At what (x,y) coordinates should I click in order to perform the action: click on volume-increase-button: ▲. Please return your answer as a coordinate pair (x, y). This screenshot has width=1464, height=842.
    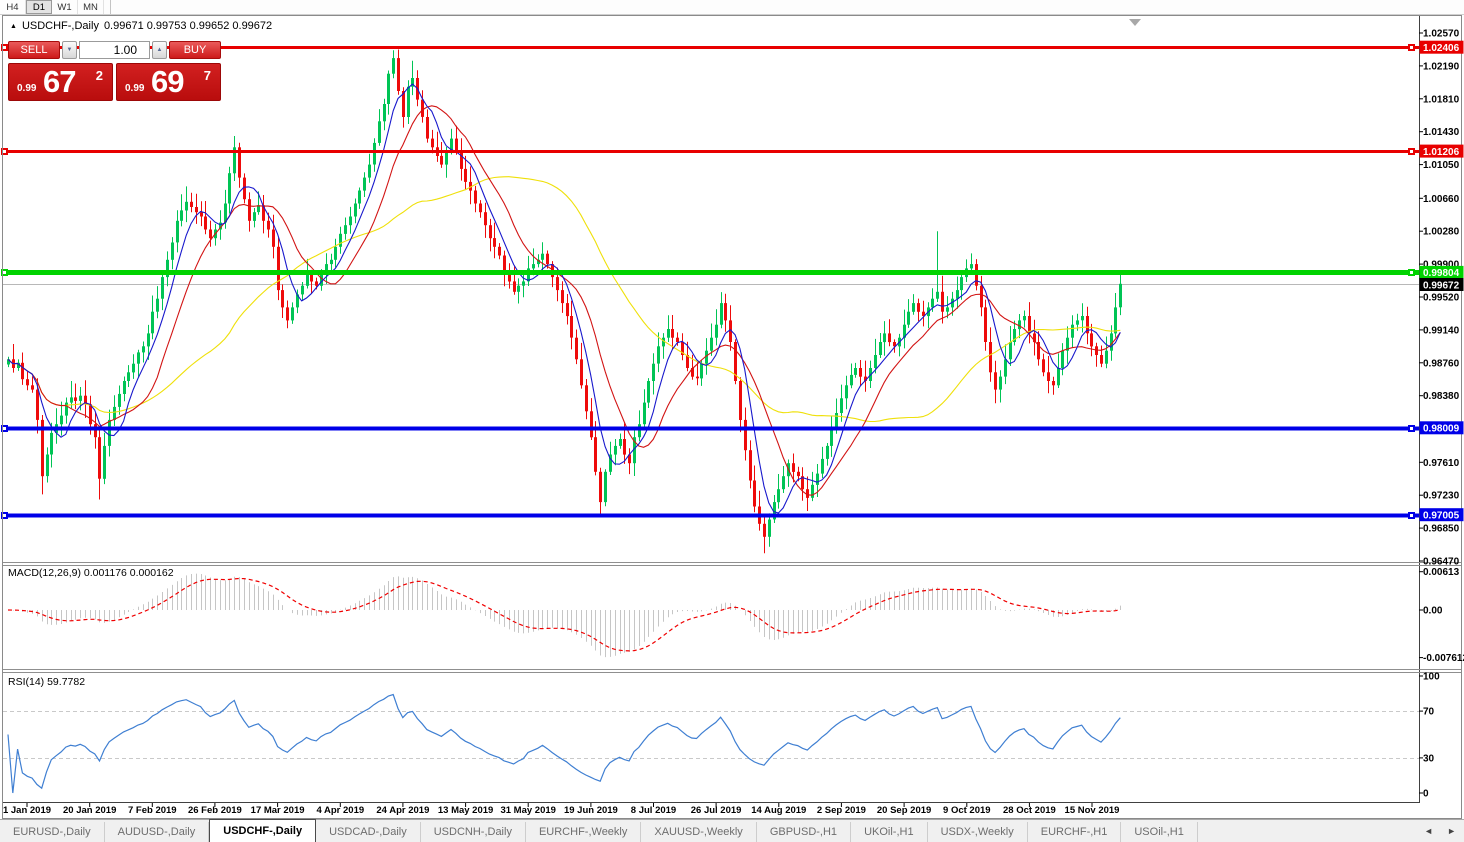
    Looking at the image, I should click on (159, 50).